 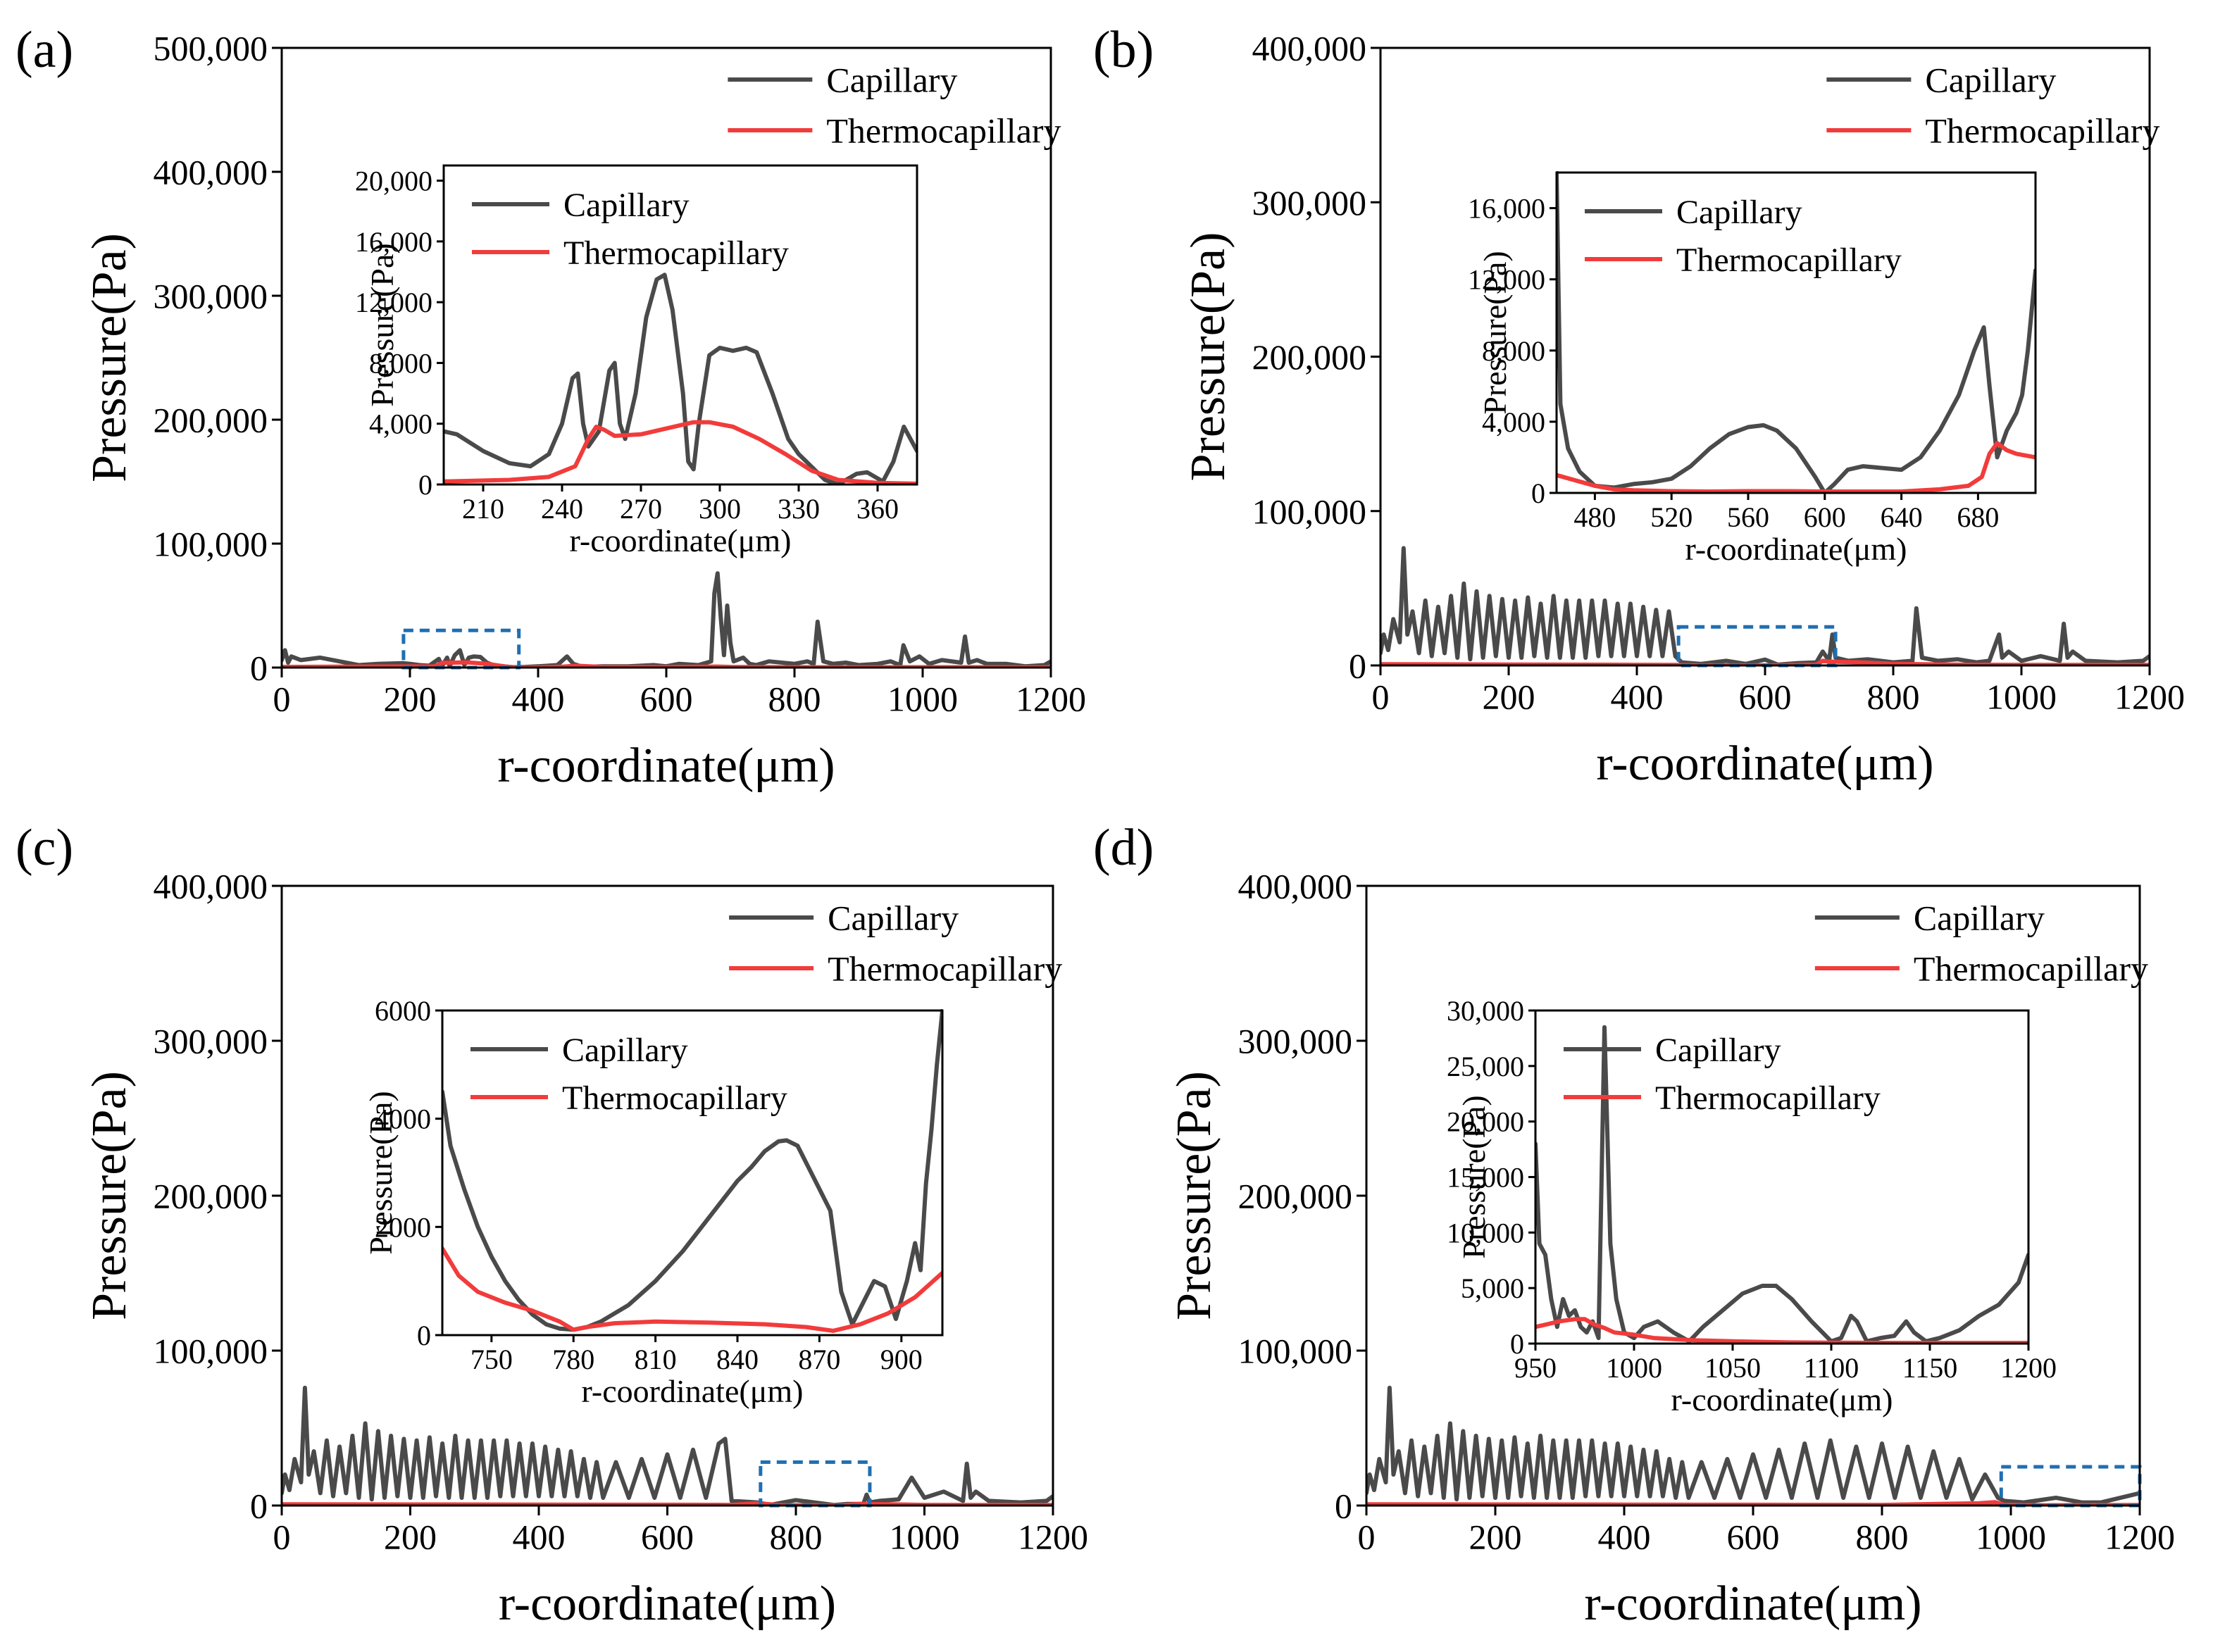 What do you see at coordinates (403, 1011) in the screenshot?
I see `y-tick-label: 6000` at bounding box center [403, 1011].